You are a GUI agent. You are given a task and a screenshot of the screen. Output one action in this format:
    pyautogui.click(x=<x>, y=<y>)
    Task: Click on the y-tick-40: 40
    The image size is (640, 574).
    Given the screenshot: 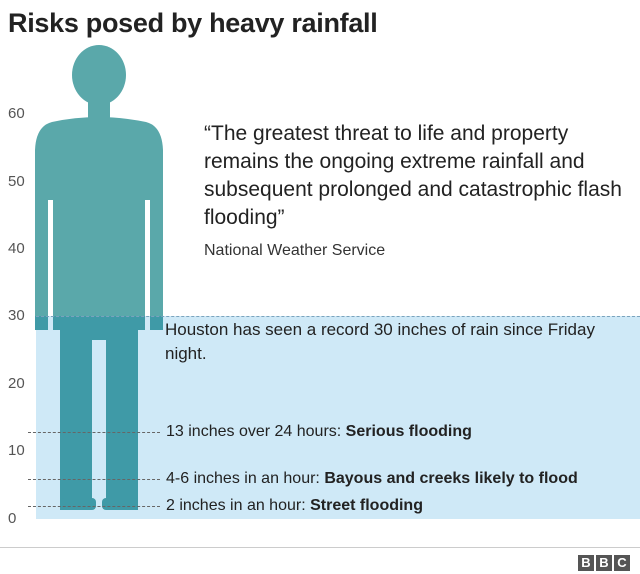 What is the action you would take?
    pyautogui.click(x=16, y=248)
    